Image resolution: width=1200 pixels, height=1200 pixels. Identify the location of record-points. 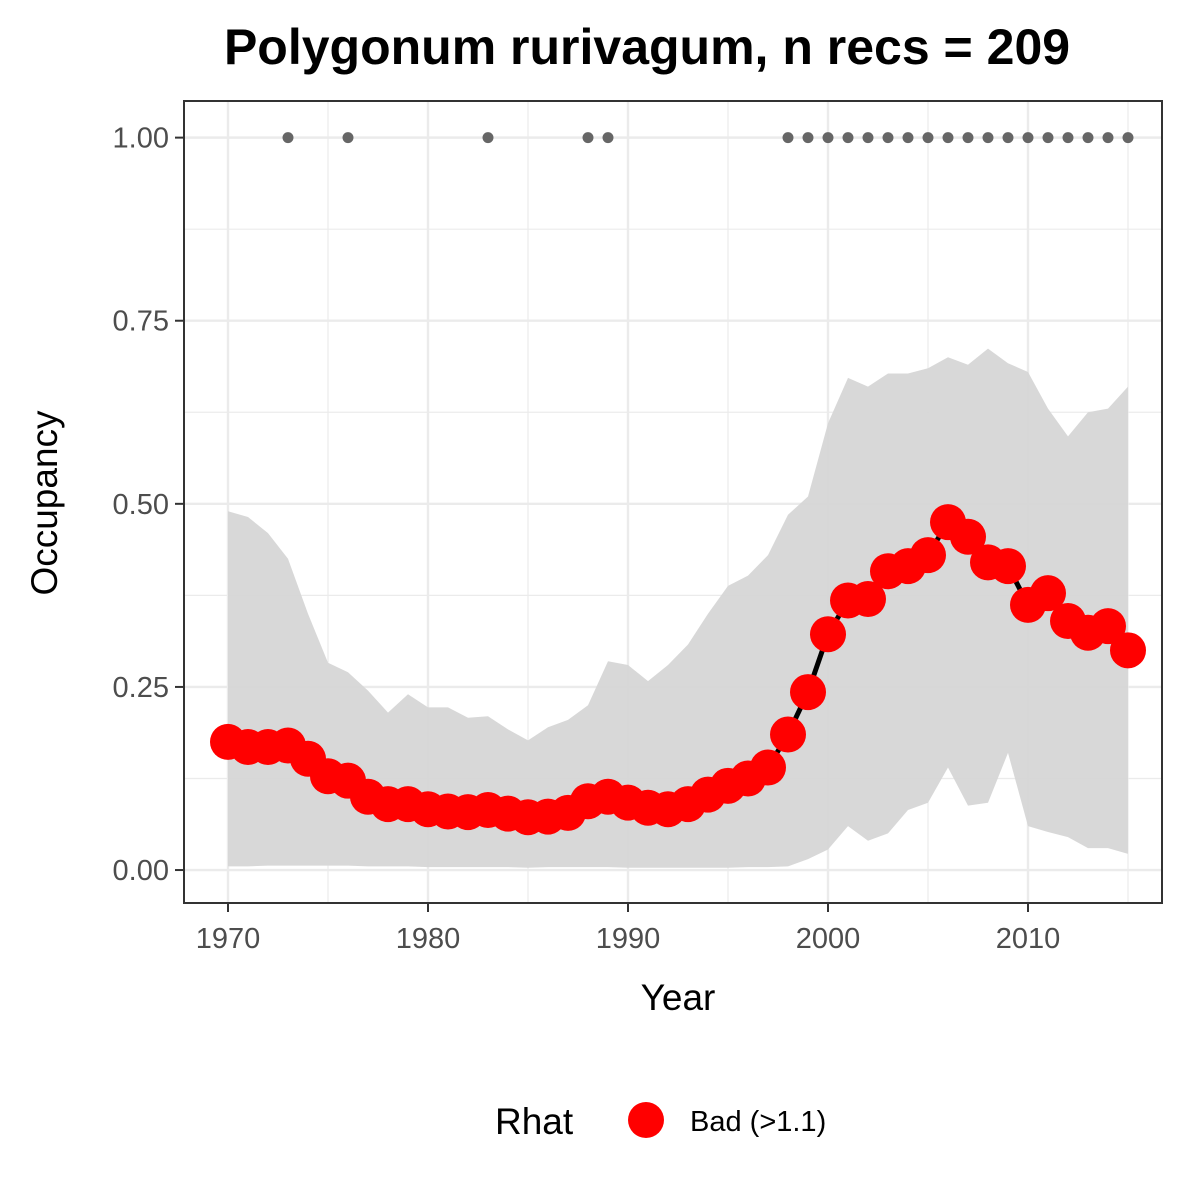
(708, 138).